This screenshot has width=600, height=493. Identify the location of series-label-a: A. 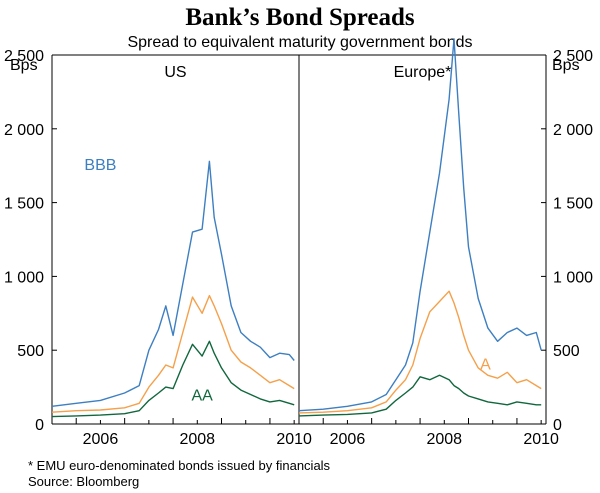
(485, 364).